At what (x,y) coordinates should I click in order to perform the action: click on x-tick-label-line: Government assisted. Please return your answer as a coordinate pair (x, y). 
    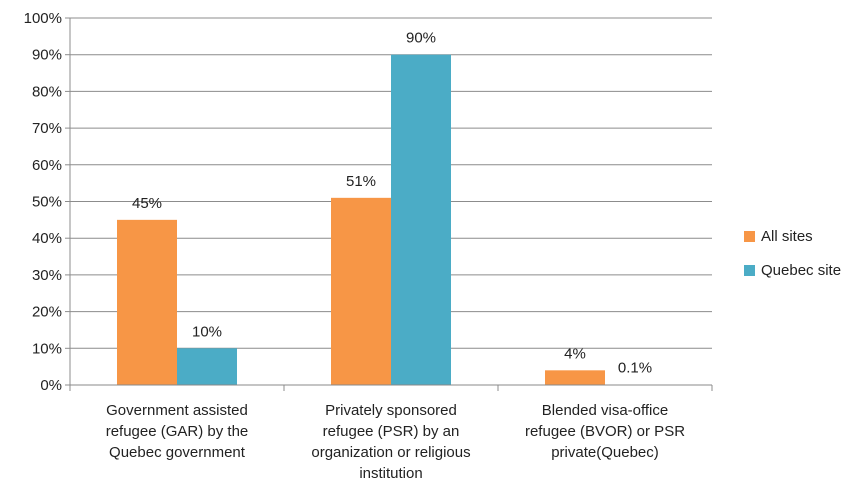
    Looking at the image, I should click on (177, 410).